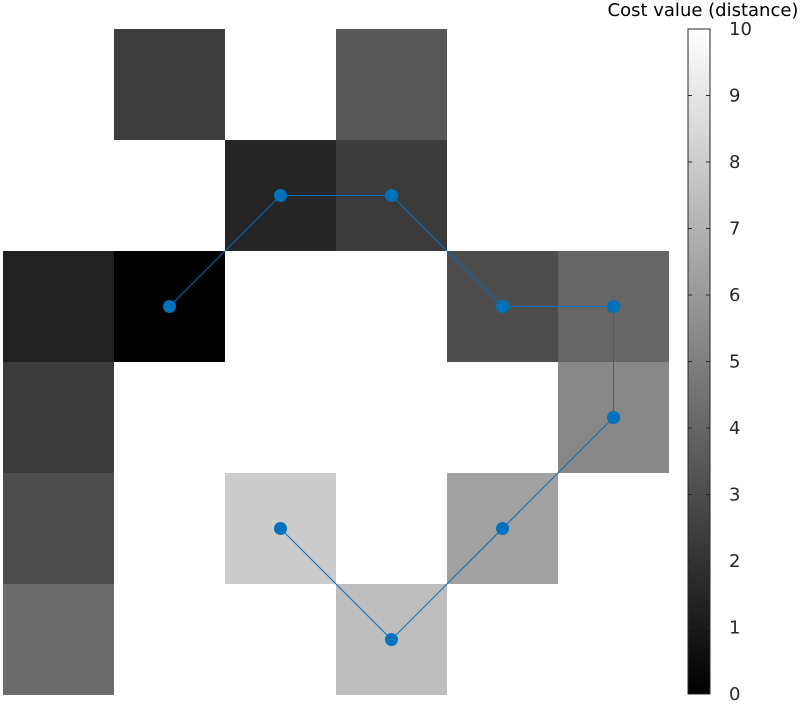 This screenshot has width=804, height=705. What do you see at coordinates (734, 694) in the screenshot?
I see `colorbar-tick-label: 0` at bounding box center [734, 694].